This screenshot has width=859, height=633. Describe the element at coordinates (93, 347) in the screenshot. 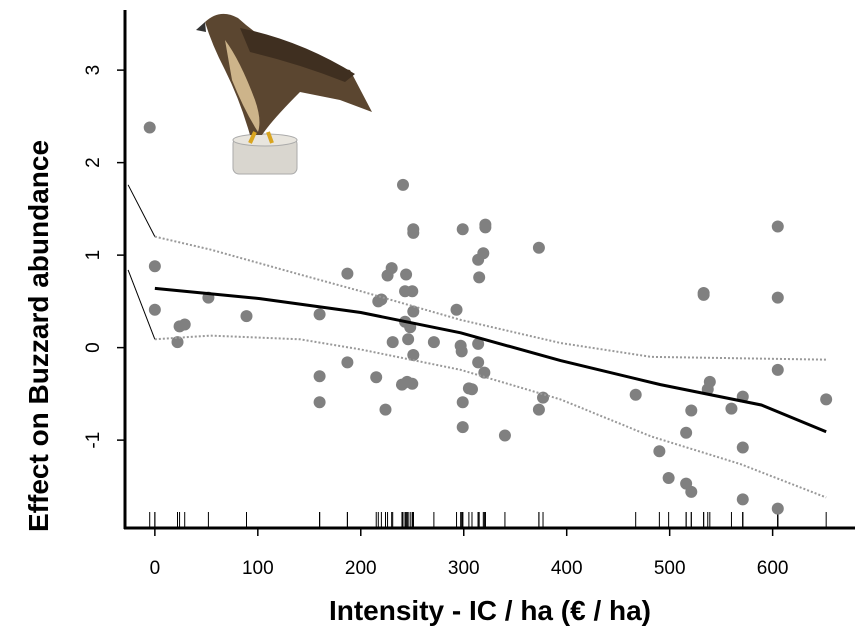

I see `y-tick-label: 0` at that location.